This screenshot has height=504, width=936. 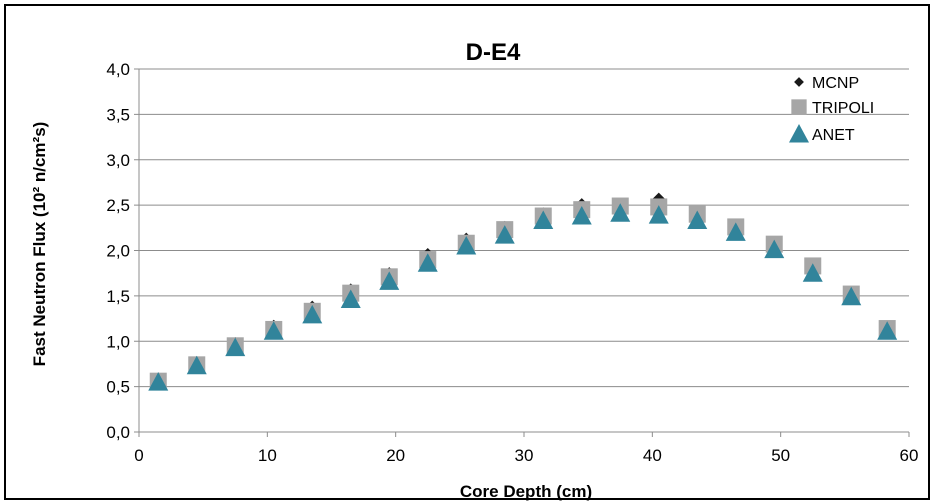 I want to click on y-axis-title: Fast Neutron Flux (10² n/cm²s), so click(x=39, y=244).